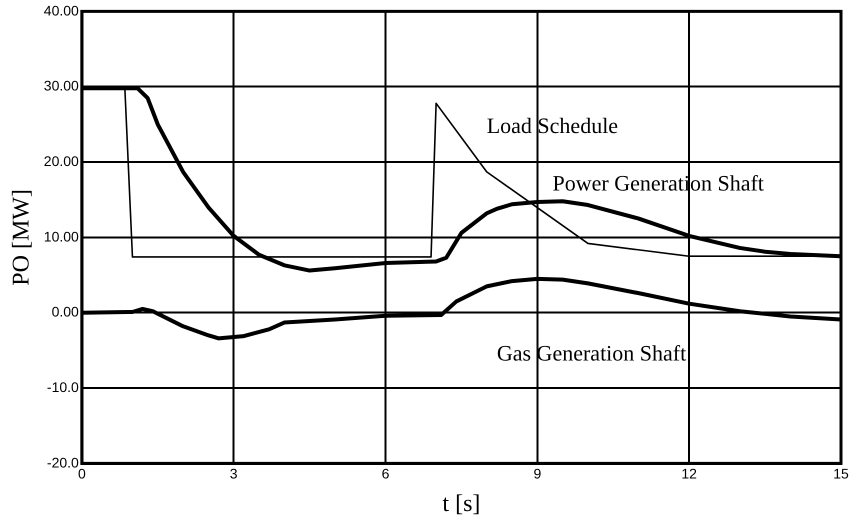 This screenshot has width=853, height=525. Describe the element at coordinates (552, 125) in the screenshot. I see `series-label: Load Schedule` at that location.